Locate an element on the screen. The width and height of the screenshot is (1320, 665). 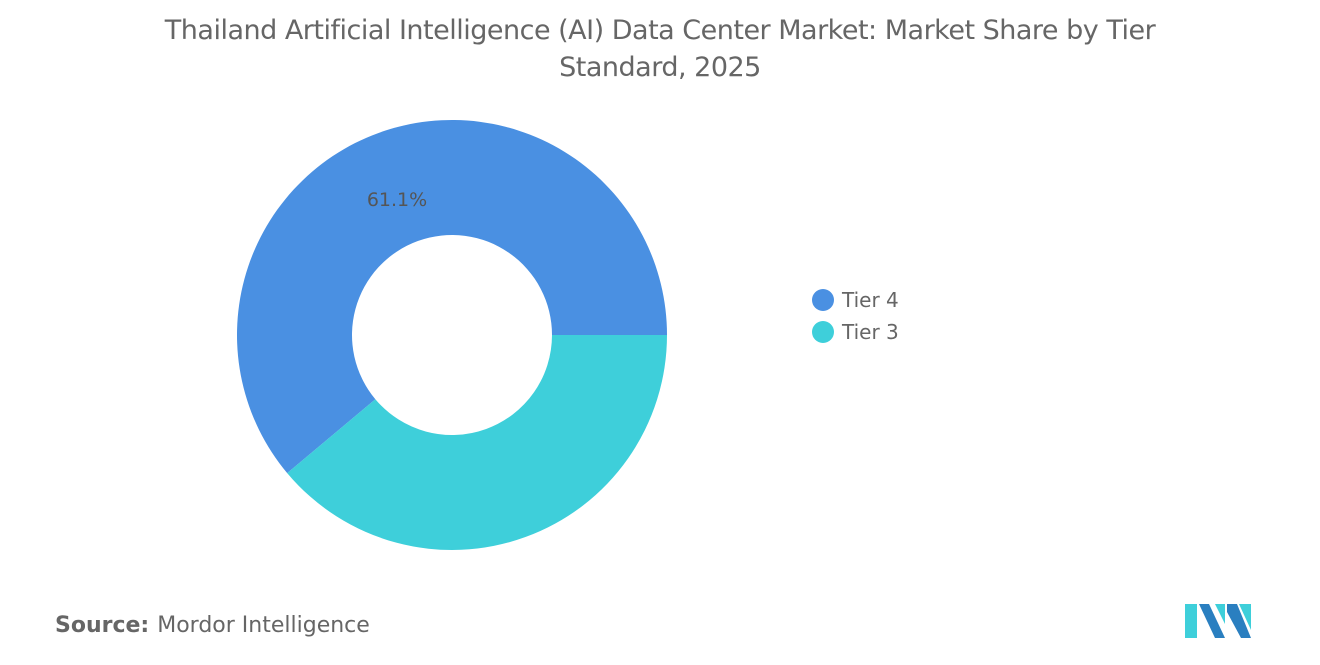
mordor-logo is located at coordinates (1218, 621).